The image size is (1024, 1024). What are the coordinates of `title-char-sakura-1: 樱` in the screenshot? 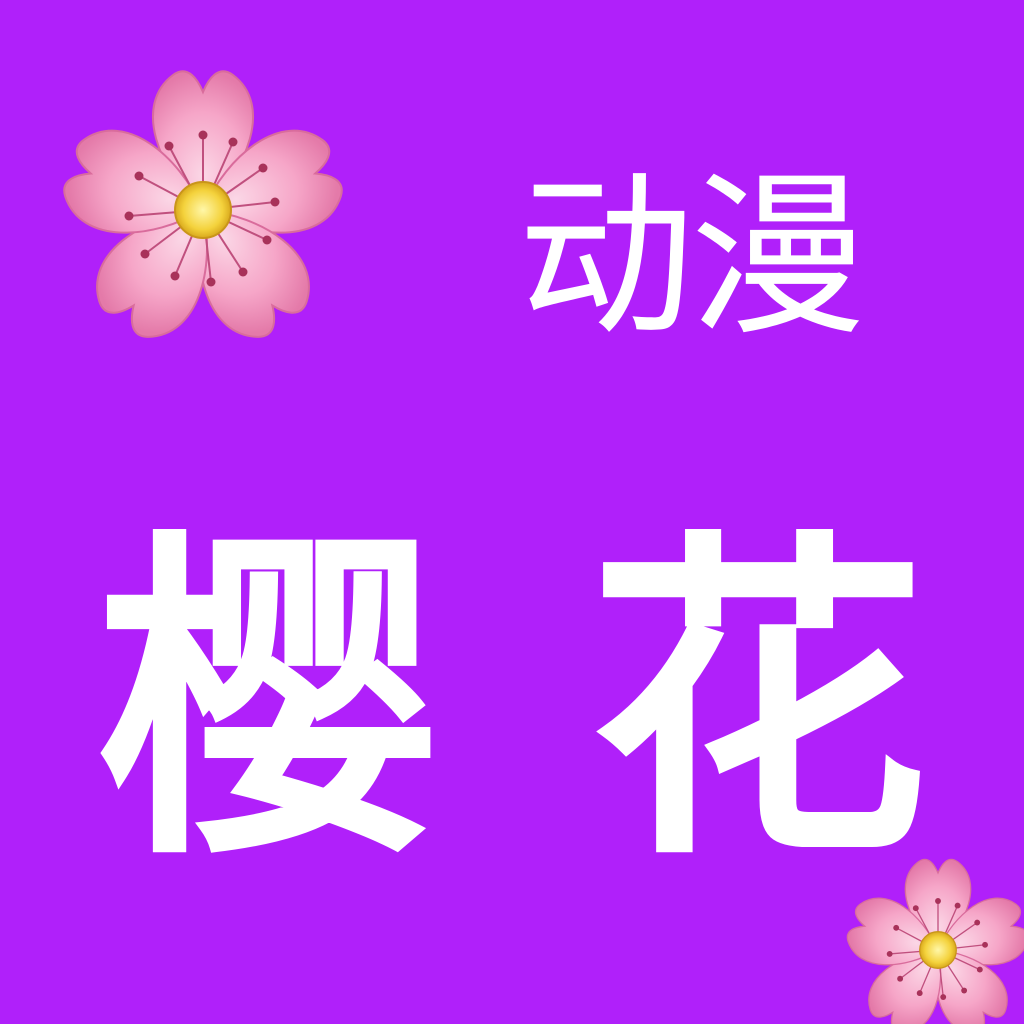 It's located at (268, 703).